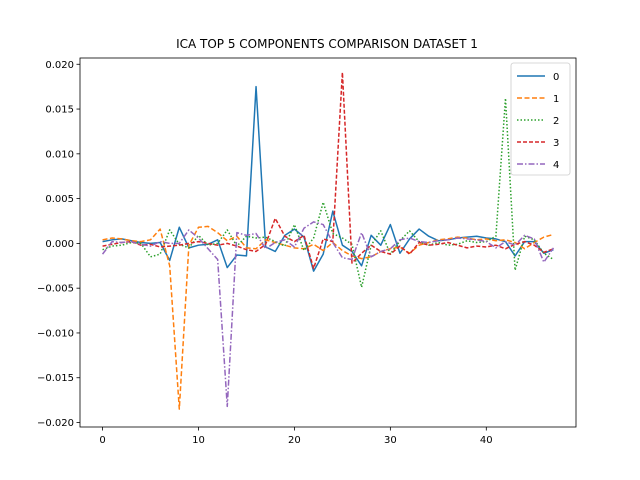  I want to click on legend-label-1: 1, so click(556, 99).